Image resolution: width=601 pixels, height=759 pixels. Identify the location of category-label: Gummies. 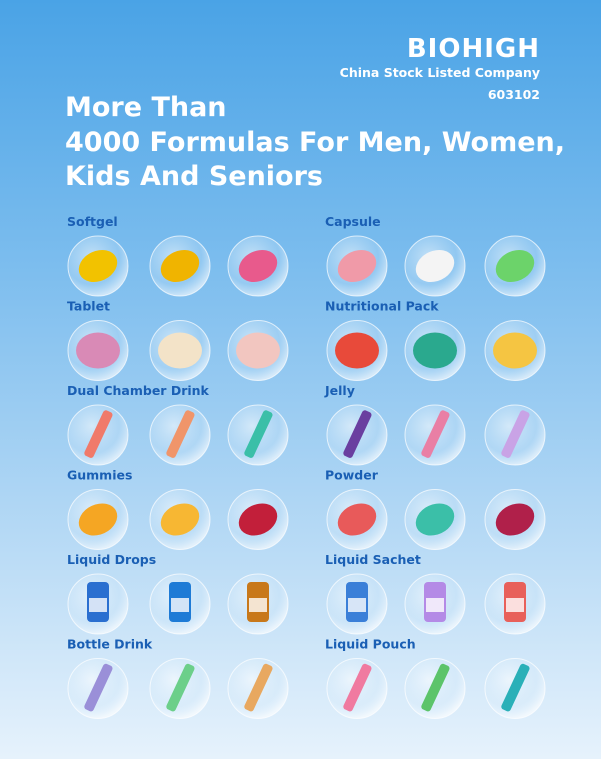
(99, 475).